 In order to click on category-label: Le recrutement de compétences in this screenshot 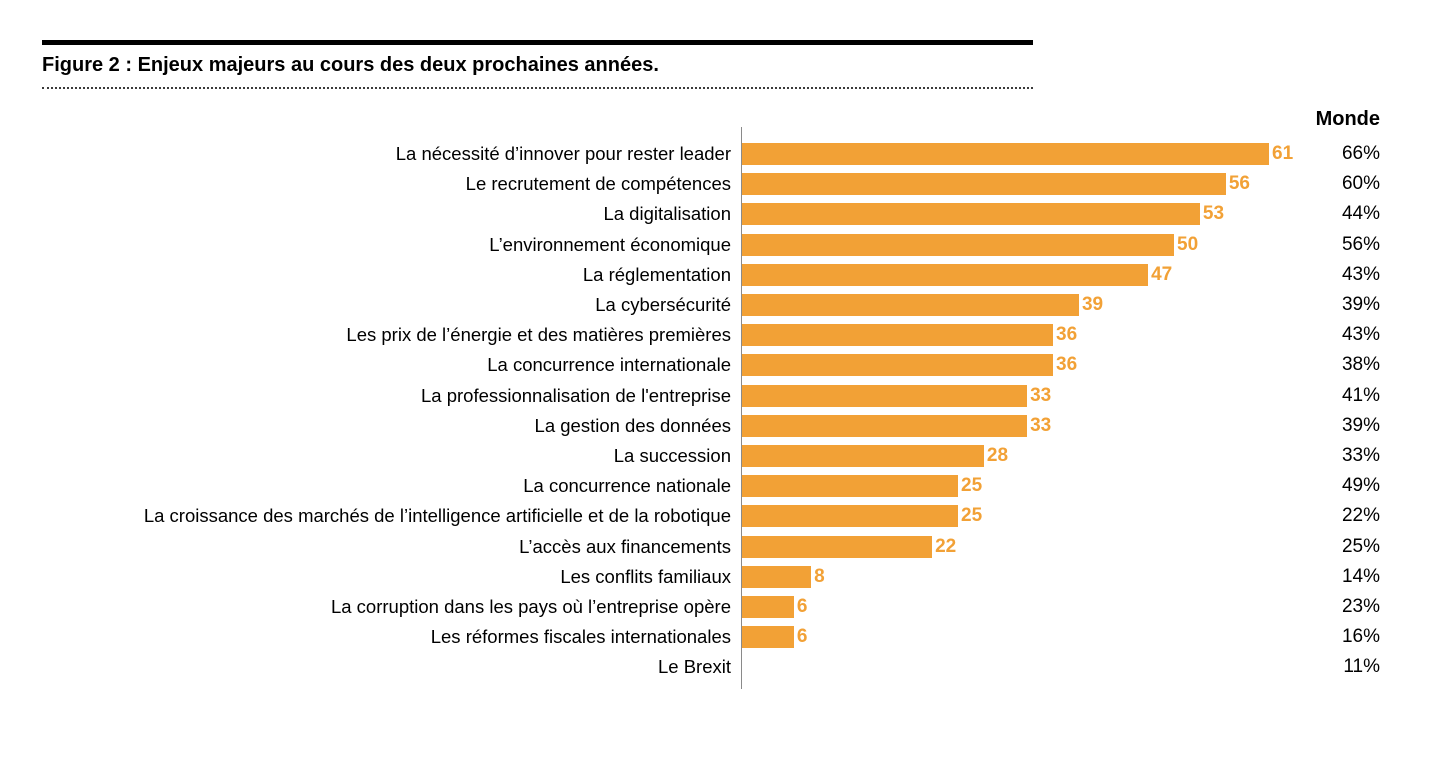, I will do `click(598, 184)`.